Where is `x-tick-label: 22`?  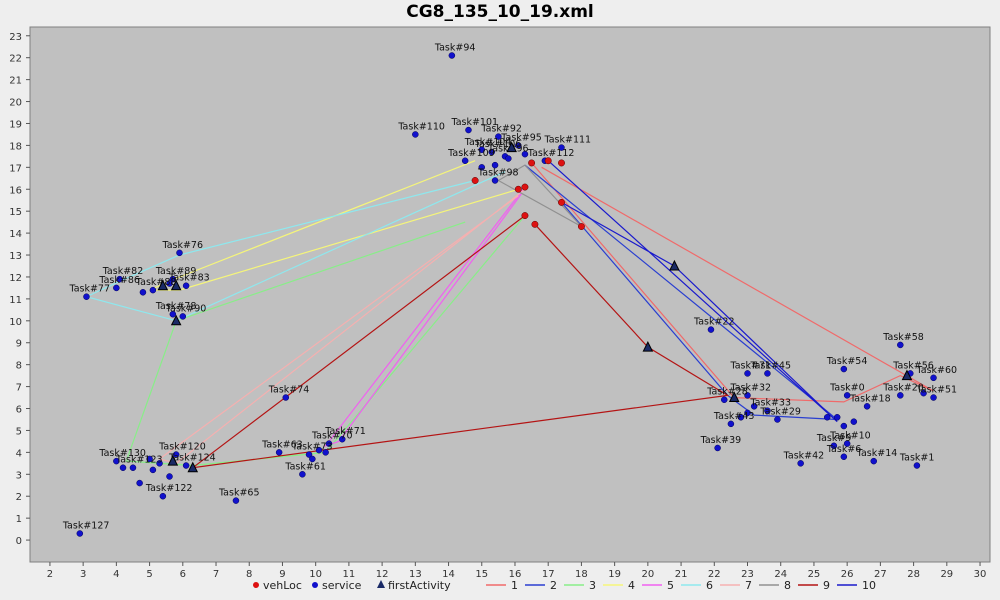 x-tick-label: 22 is located at coordinates (714, 574).